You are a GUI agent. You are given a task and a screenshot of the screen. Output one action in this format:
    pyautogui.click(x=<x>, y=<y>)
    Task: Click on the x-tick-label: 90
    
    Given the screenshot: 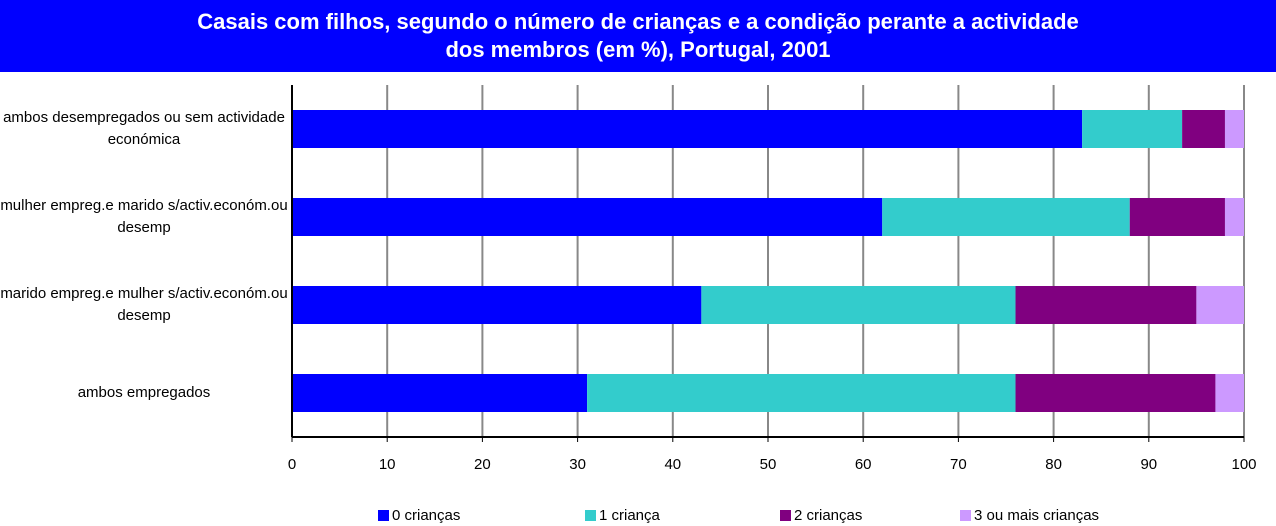 What is the action you would take?
    pyautogui.click(x=1148, y=464)
    